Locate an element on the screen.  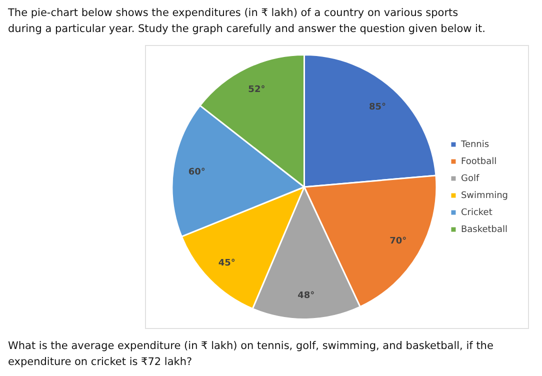
legend-label: Football is located at coordinates (478, 161).